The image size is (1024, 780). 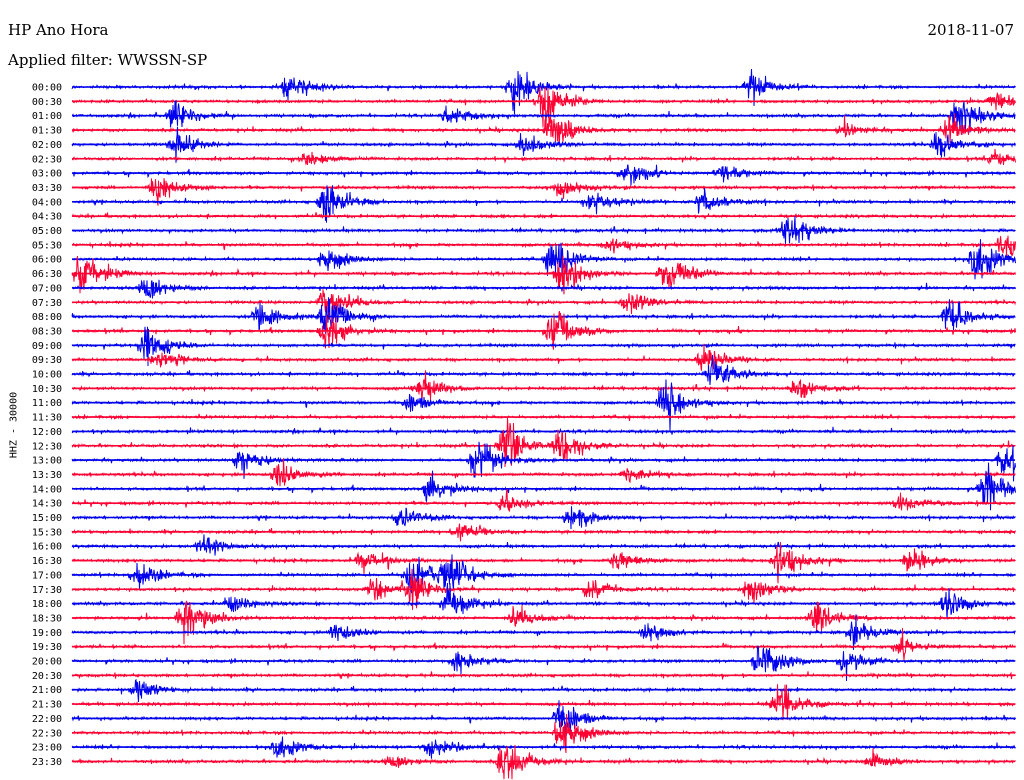 I want to click on time-tick-label: 23:30, so click(x=47, y=762).